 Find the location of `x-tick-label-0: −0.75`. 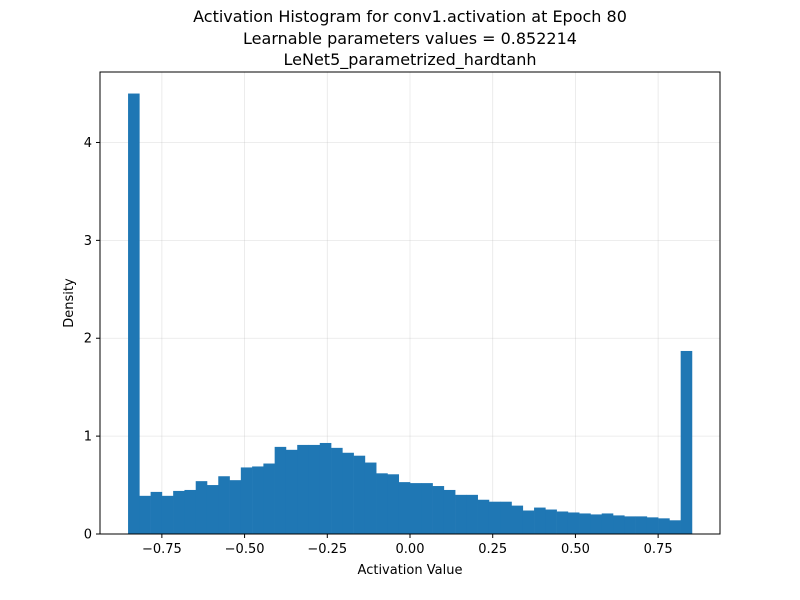

x-tick-label-0: −0.75 is located at coordinates (162, 549).